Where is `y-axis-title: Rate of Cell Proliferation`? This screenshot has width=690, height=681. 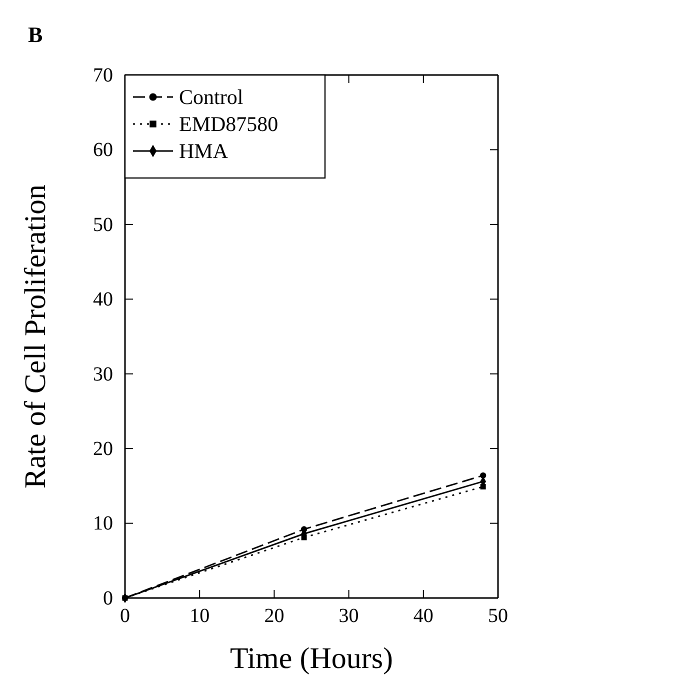 y-axis-title: Rate of Cell Proliferation is located at coordinates (35, 336).